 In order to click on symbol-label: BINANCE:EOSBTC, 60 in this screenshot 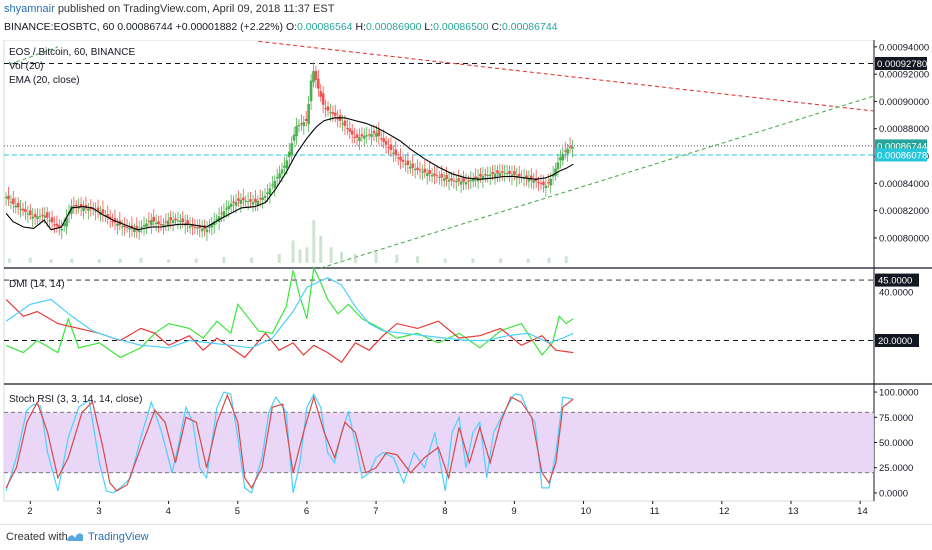, I will do `click(59, 27)`.